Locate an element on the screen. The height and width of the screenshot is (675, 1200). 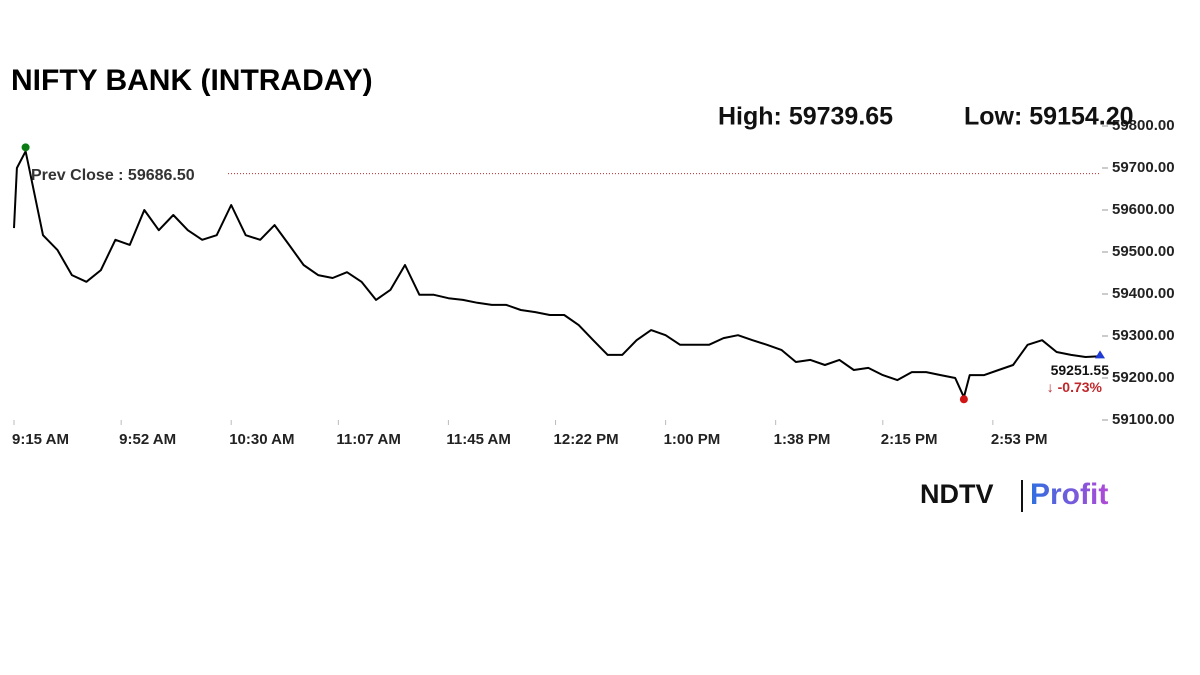
low-label: Low: 59154.20 is located at coordinates (1049, 117).